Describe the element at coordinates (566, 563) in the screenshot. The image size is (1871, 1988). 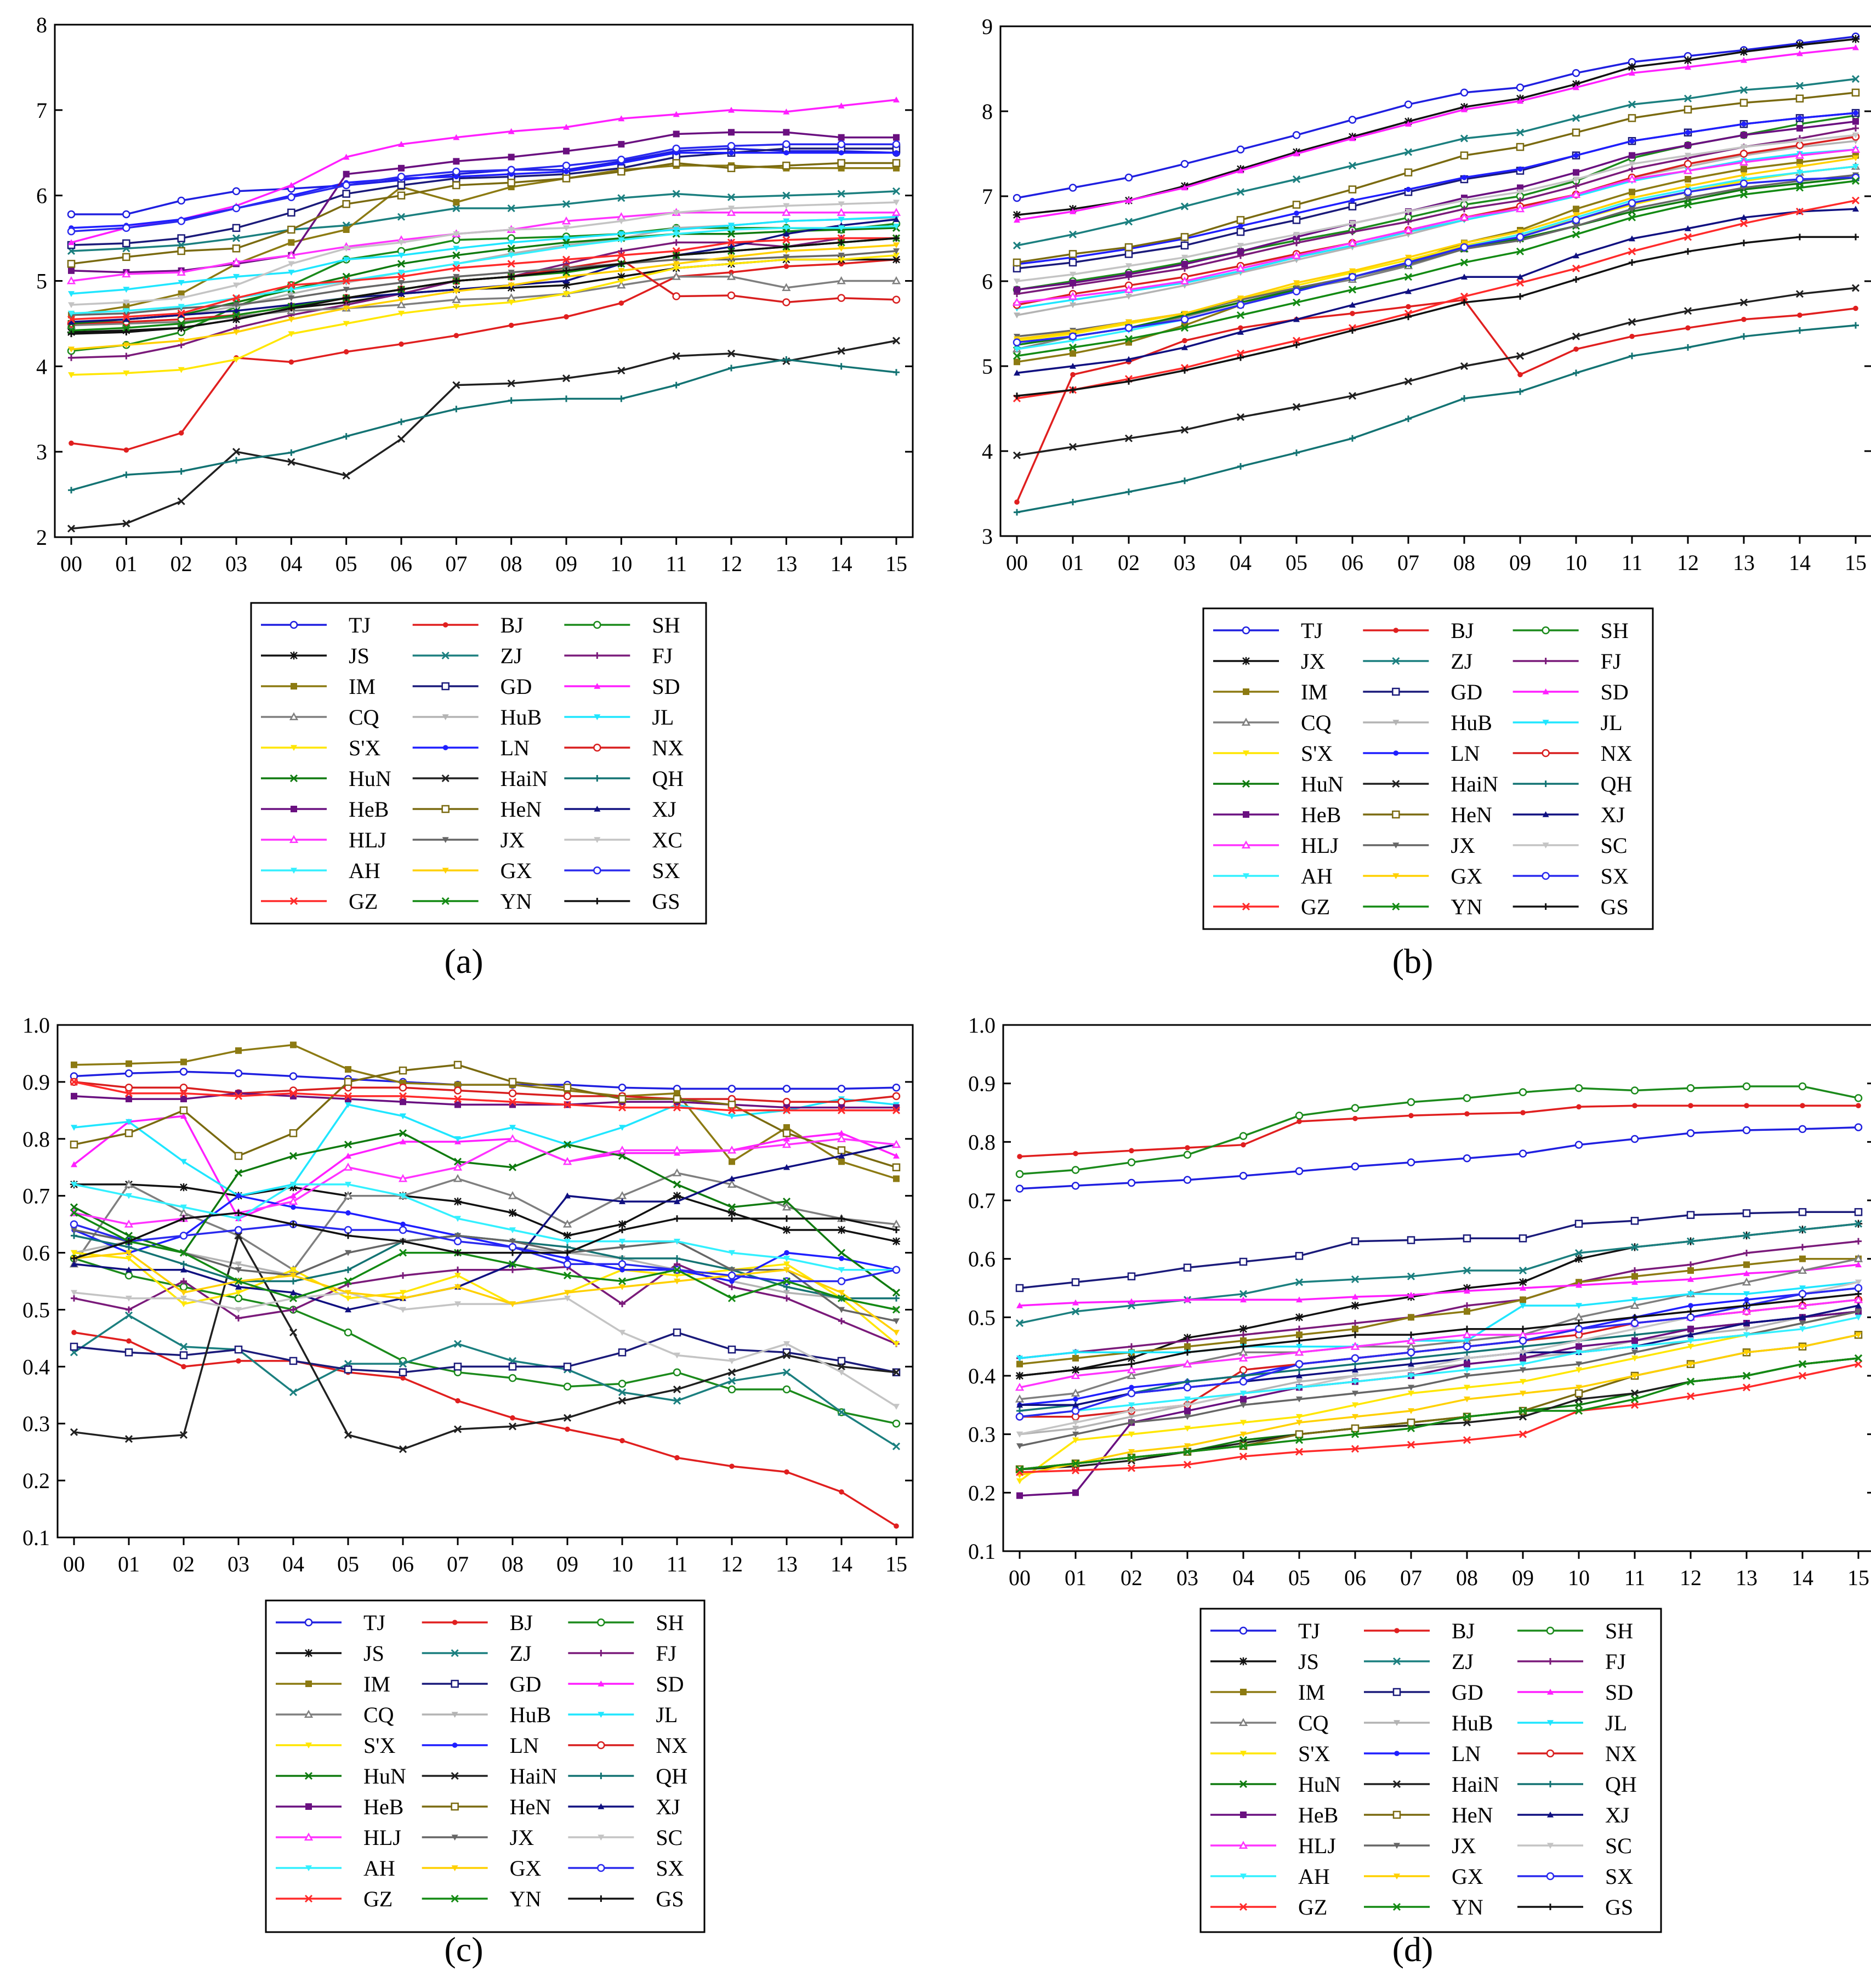
I see `x-tick-label: 09` at that location.